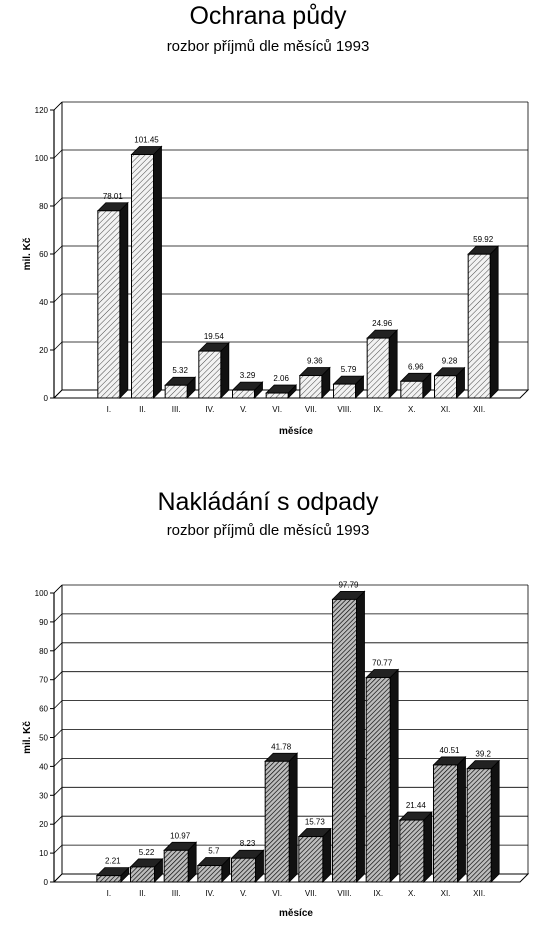  I want to click on data-label: 5.7, so click(214, 851).